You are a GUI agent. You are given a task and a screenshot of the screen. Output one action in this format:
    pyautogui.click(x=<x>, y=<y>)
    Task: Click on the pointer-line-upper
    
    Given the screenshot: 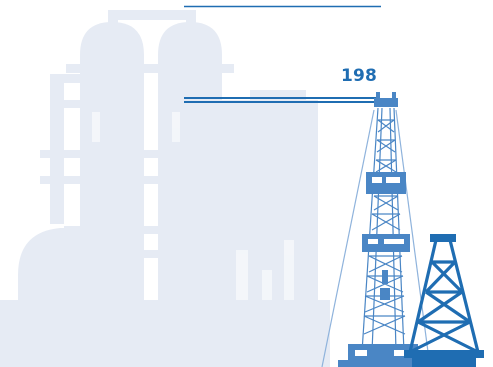 What is the action you would take?
    pyautogui.click(x=281, y=98)
    